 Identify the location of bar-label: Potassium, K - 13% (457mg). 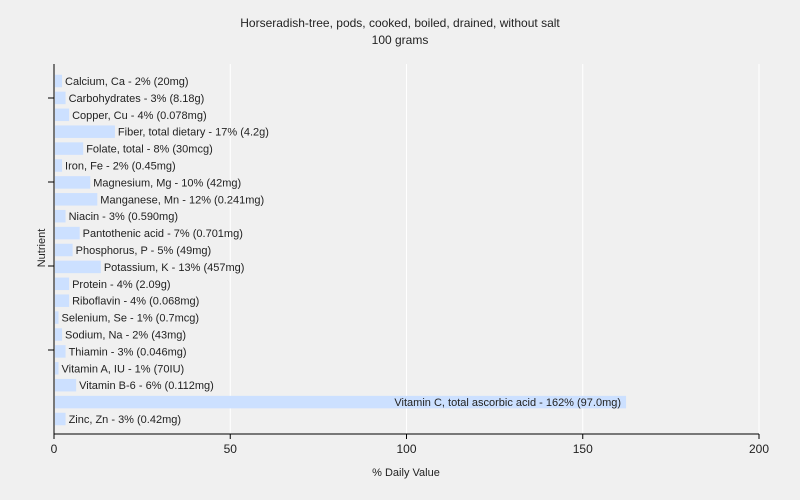
(174, 268).